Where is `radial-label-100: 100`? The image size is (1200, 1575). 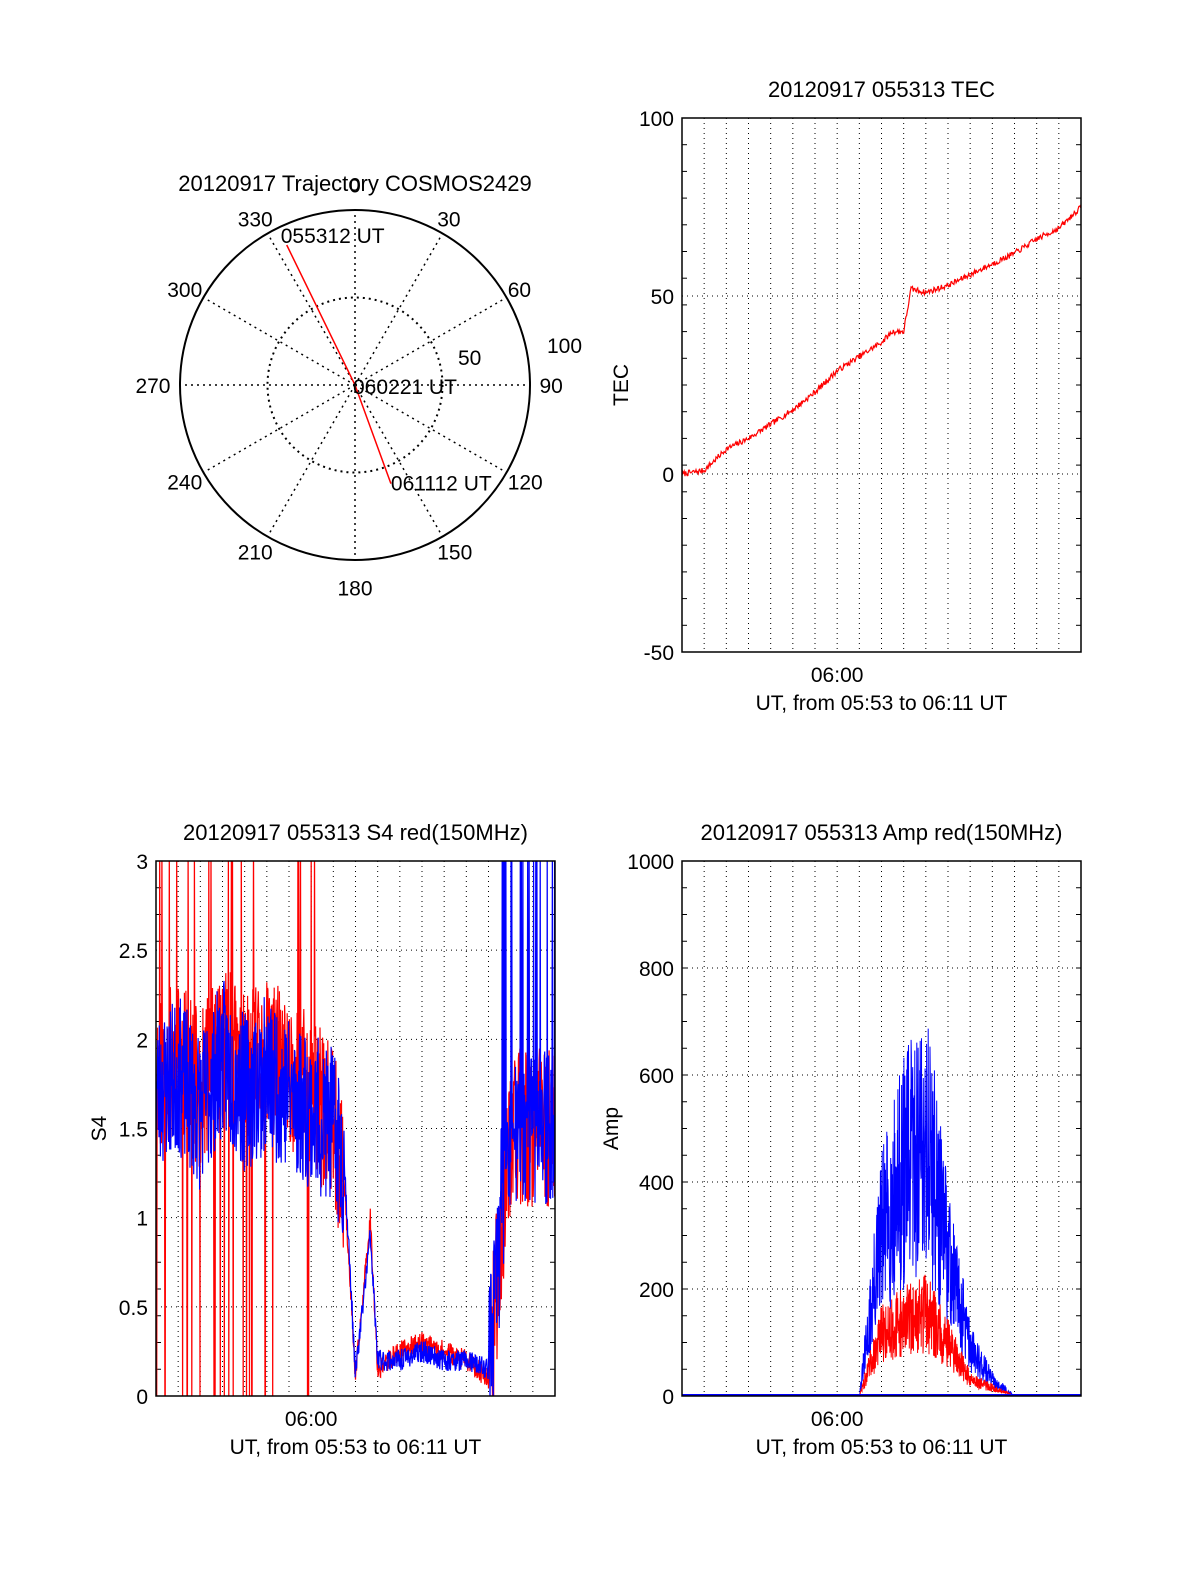
radial-label-100: 100 is located at coordinates (564, 346).